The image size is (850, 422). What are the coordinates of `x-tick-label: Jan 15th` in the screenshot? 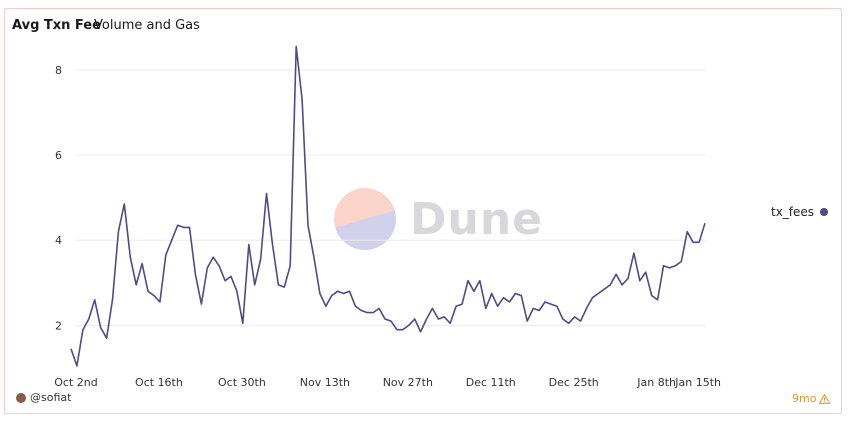 It's located at (697, 382).